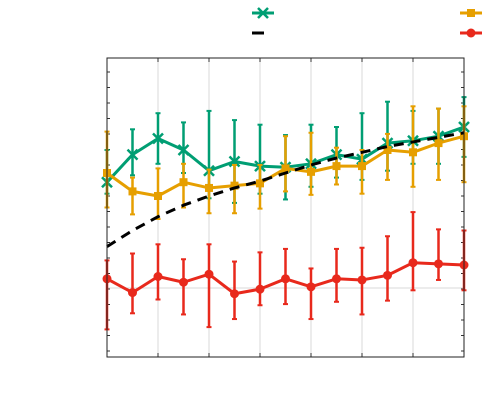 The image size is (500, 420). I want to click on legend-entry-yellow, so click(471, 13).